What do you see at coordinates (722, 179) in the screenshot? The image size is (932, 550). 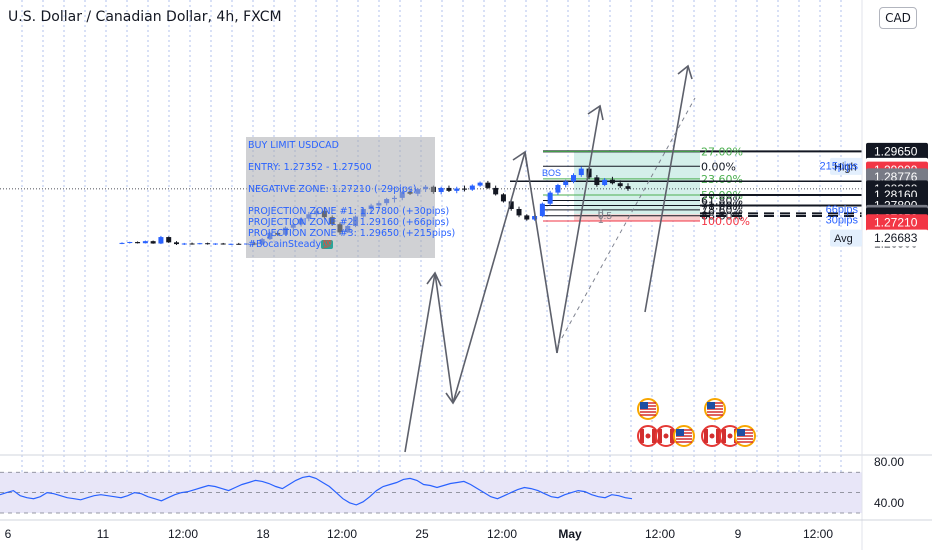 I see `fib-level-label: 23.60%` at bounding box center [722, 179].